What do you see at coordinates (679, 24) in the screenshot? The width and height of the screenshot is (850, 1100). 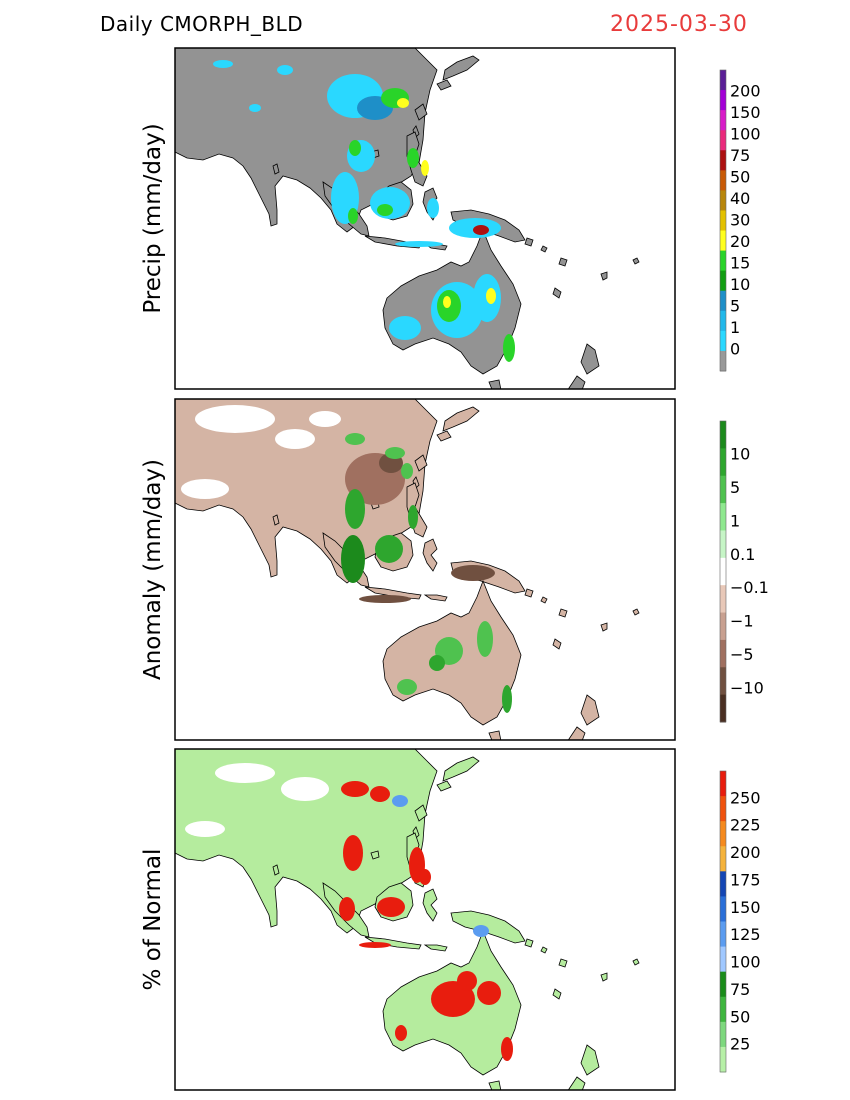 I see `date-label: 2025-03-30` at bounding box center [679, 24].